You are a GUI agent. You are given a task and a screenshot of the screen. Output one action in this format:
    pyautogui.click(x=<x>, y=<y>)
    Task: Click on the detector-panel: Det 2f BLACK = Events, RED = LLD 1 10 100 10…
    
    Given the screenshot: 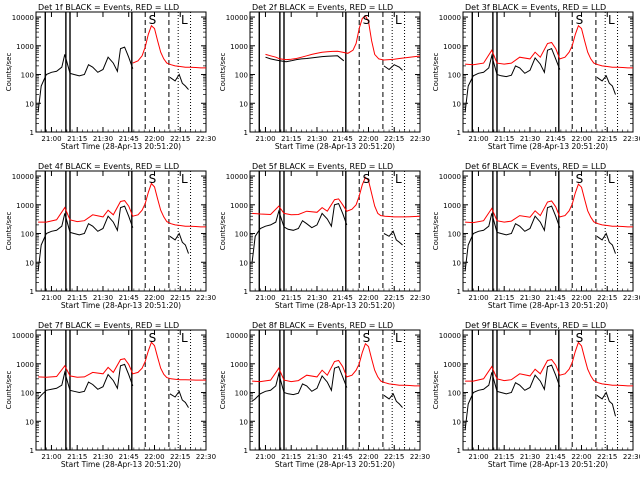 What is the action you would take?
    pyautogui.click(x=324, y=77)
    